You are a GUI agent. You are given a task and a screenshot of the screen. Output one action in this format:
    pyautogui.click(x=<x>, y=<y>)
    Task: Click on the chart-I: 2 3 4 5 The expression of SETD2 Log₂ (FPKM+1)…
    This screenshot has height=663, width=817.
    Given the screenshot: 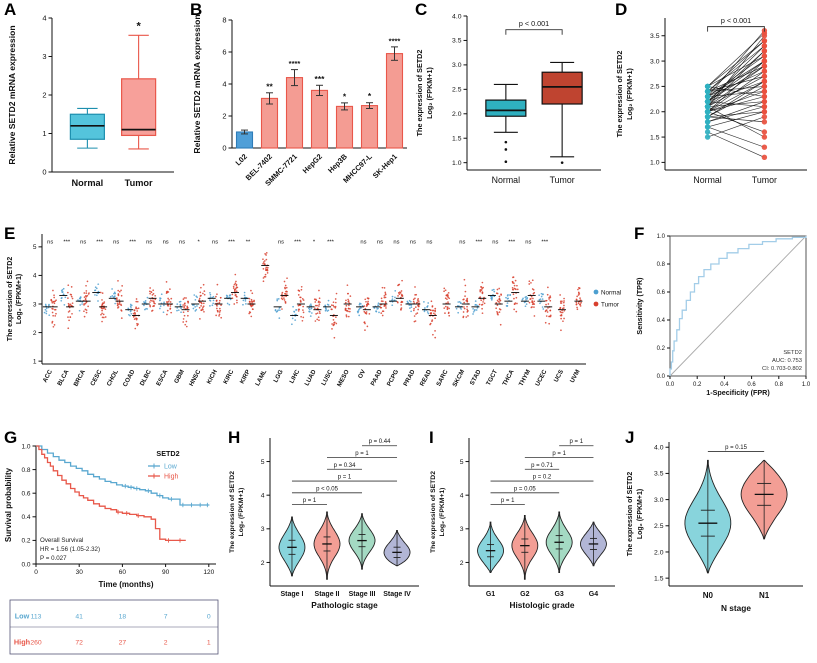 What is the action you would take?
    pyautogui.click(x=522, y=524)
    